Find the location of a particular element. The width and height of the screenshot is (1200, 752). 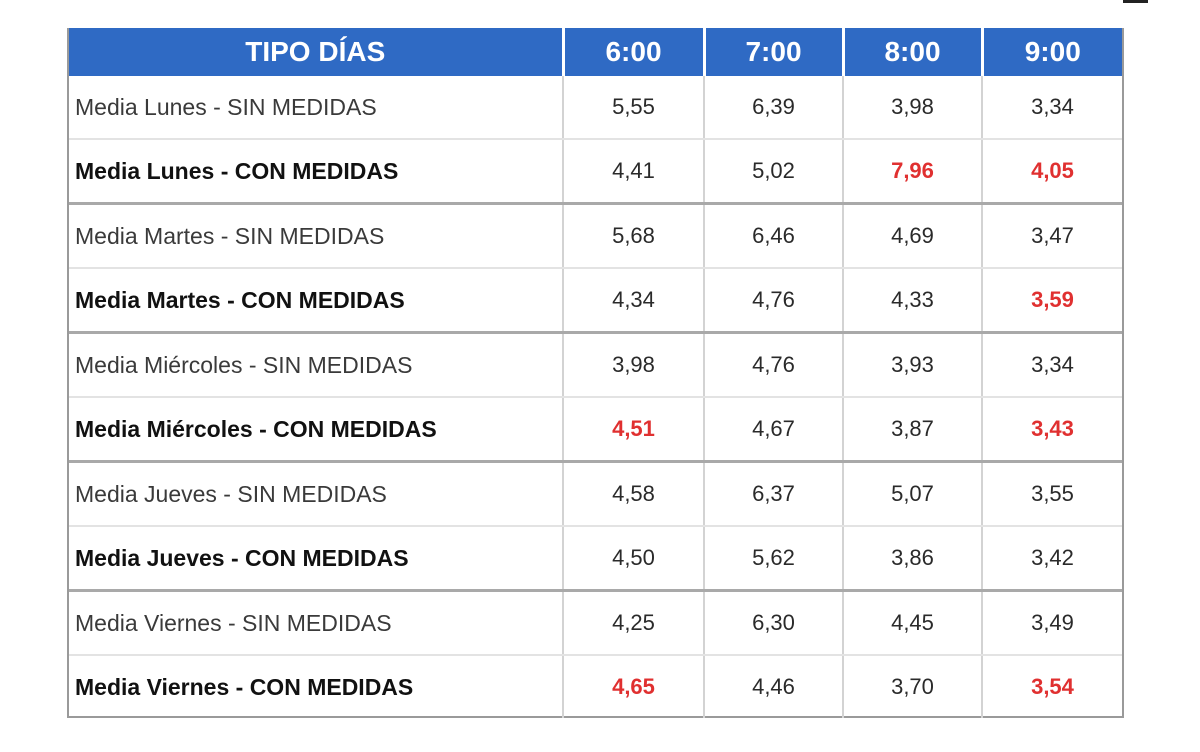

row-label: Media Viernes - CON MEDIDAS is located at coordinates (316, 686).